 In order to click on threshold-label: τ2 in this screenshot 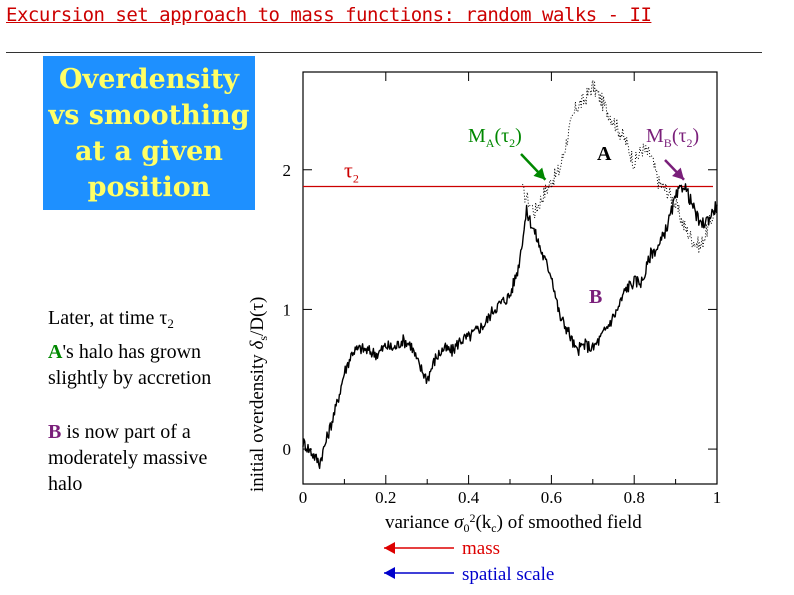, I will do `click(351, 172)`.